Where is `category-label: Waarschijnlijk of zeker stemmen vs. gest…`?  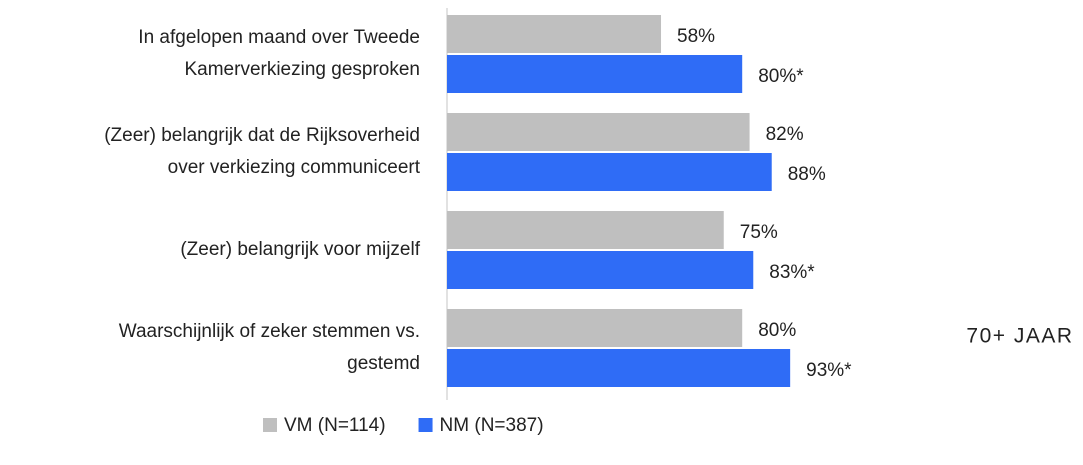
category-label: Waarschijnlijk of zeker stemmen vs. gest… is located at coordinates (269, 347).